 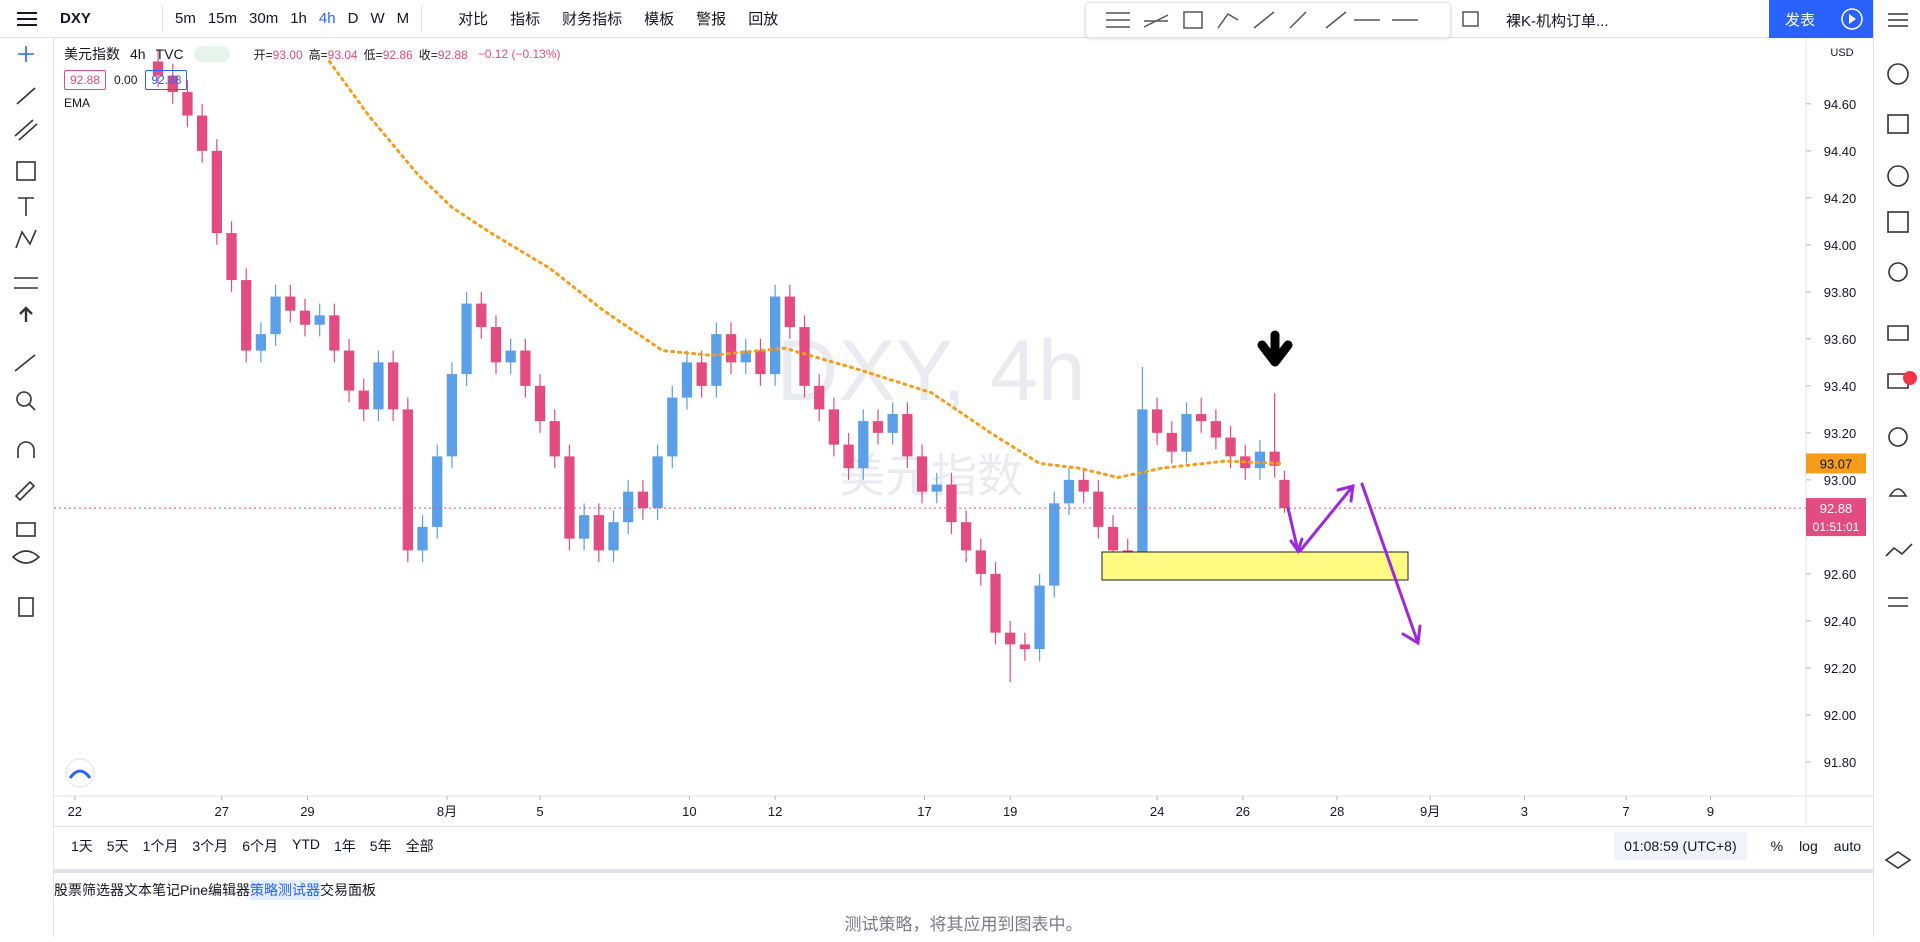 I want to click on menu-icon, so click(x=27, y=19).